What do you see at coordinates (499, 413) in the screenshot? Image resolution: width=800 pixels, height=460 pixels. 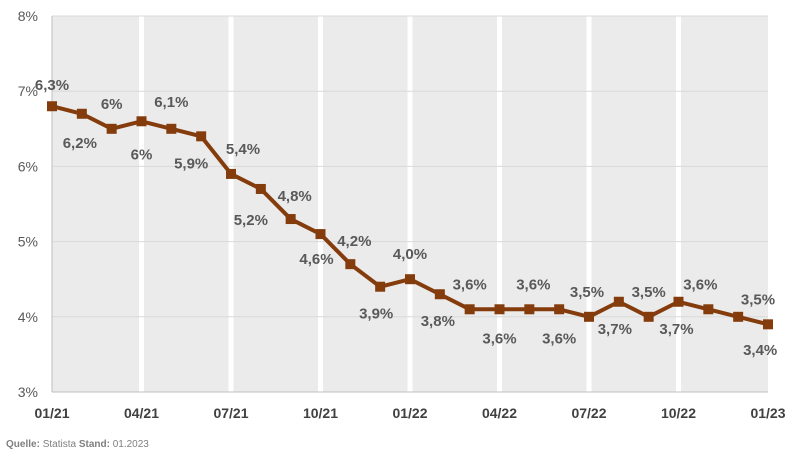 I see `x-tick-label: 04/22` at bounding box center [499, 413].